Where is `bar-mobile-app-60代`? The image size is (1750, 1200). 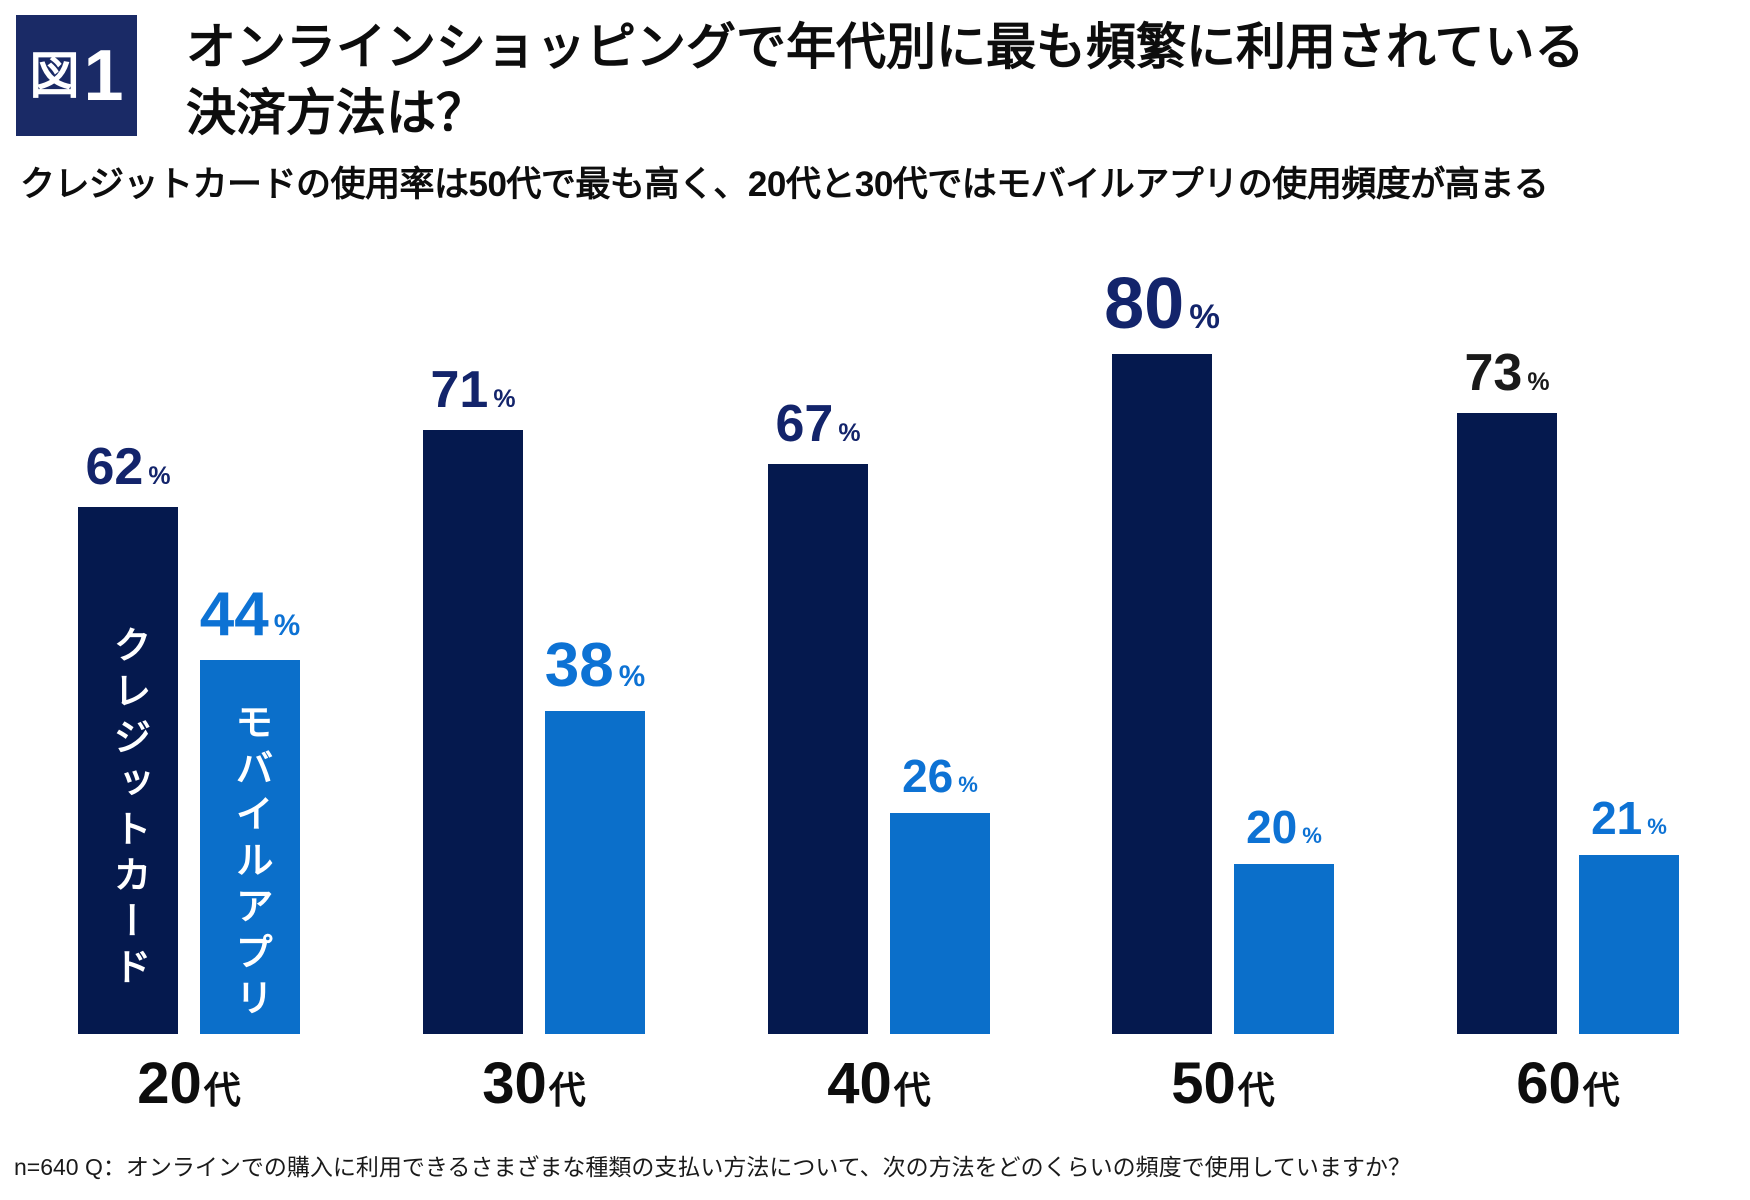 bar-mobile-app-60代 is located at coordinates (1629, 944).